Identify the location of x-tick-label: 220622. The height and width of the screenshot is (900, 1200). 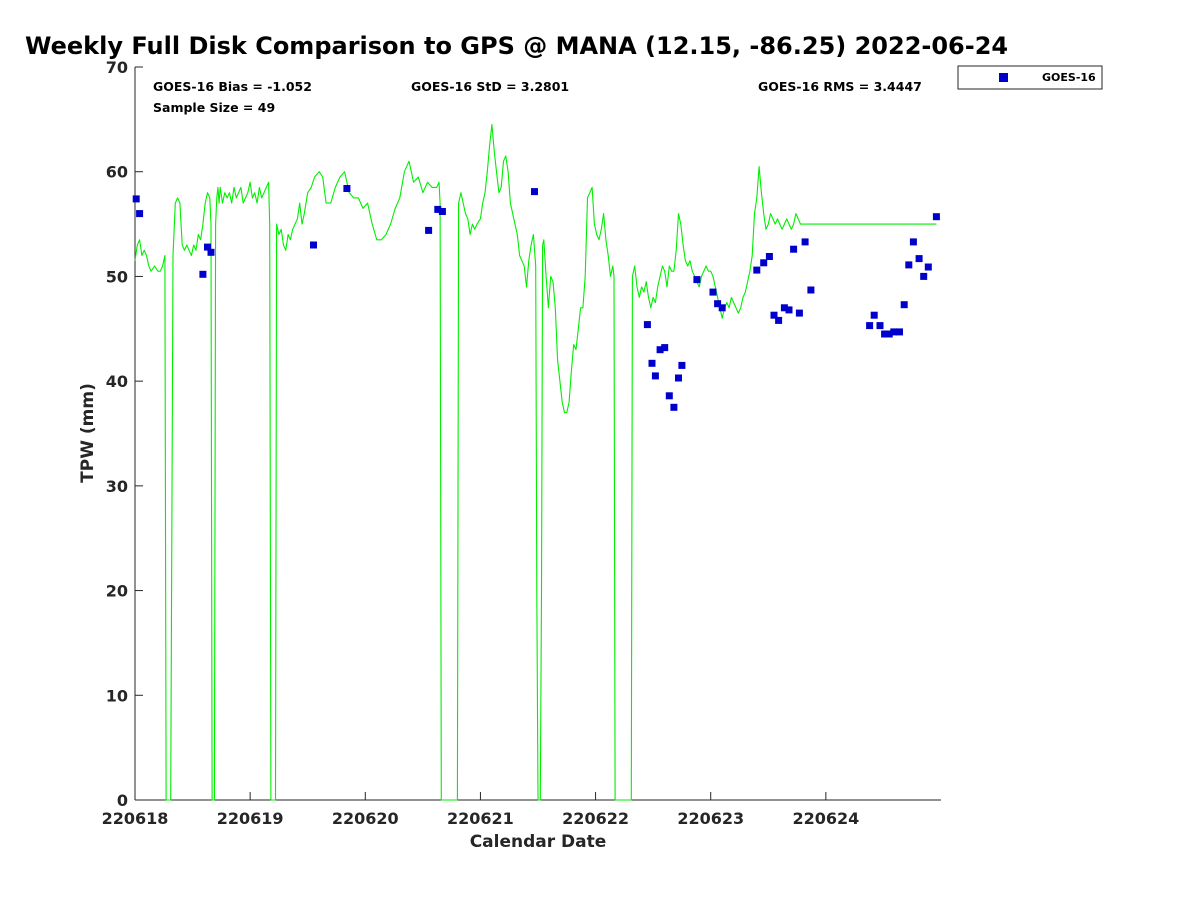
(595, 818).